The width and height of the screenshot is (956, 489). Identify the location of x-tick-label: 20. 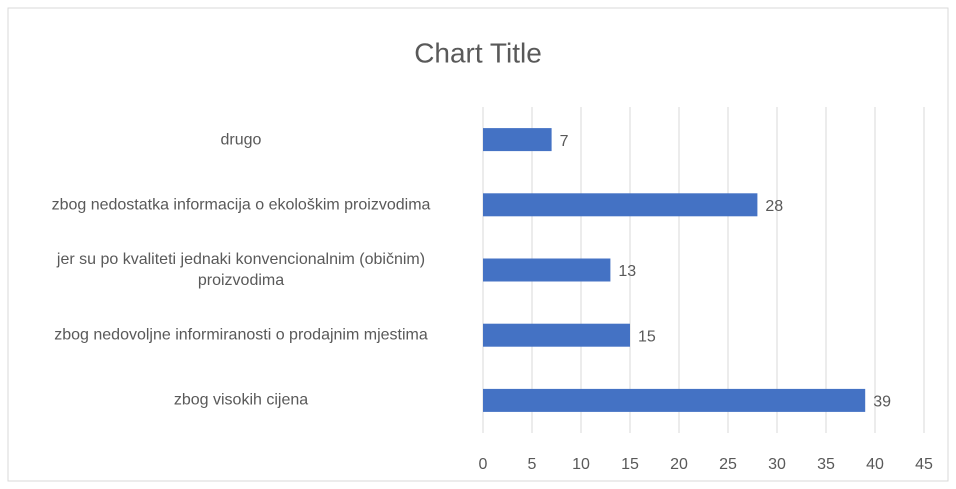
(679, 464).